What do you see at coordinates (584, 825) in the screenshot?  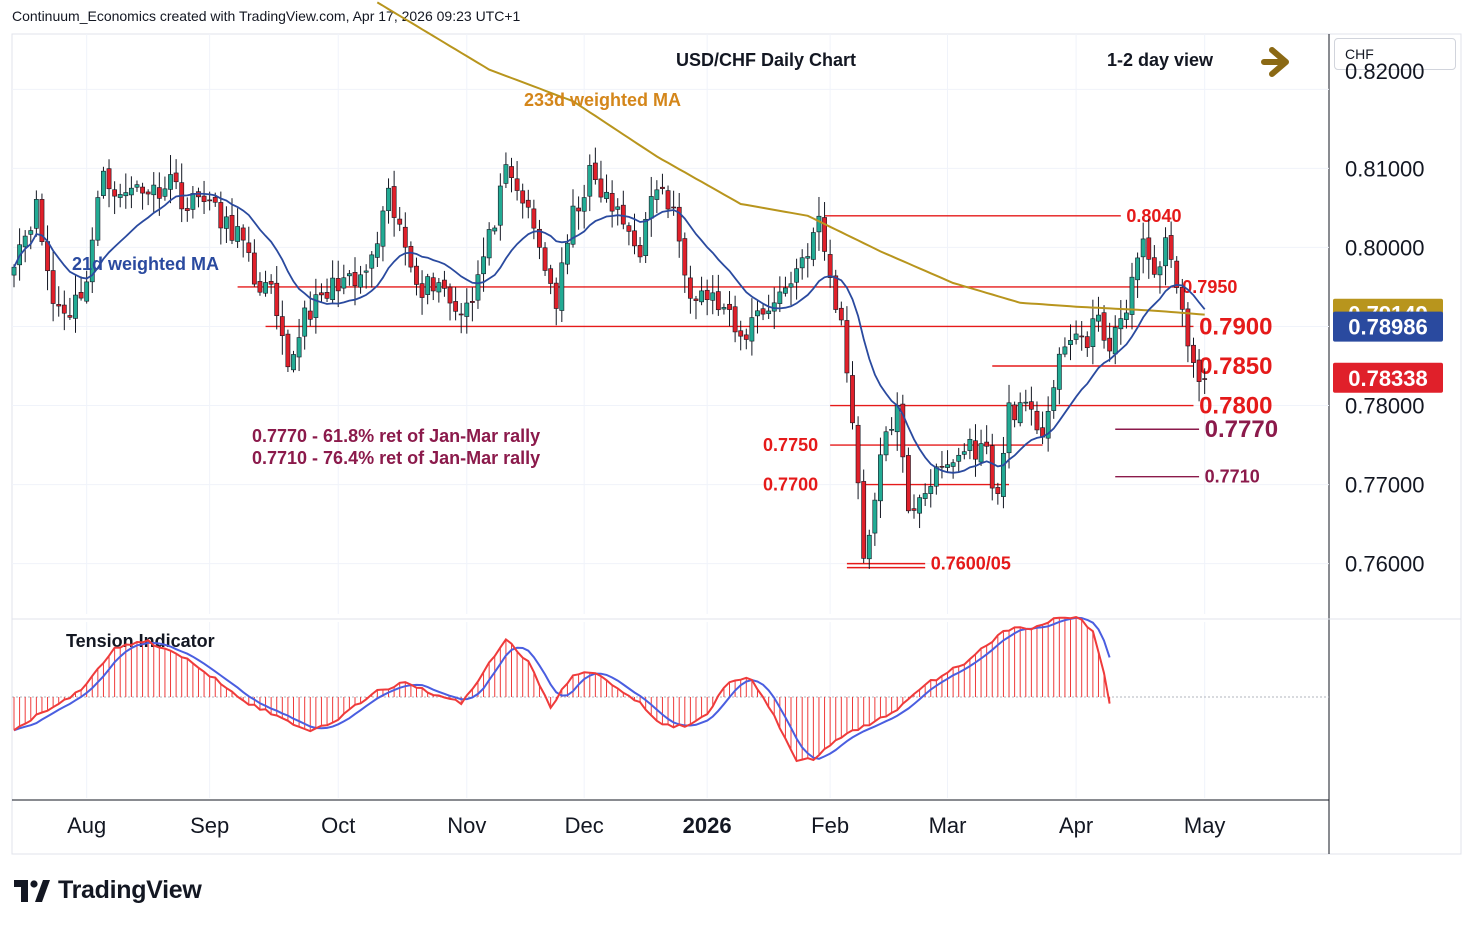 I see `x-tick-label: Dec` at bounding box center [584, 825].